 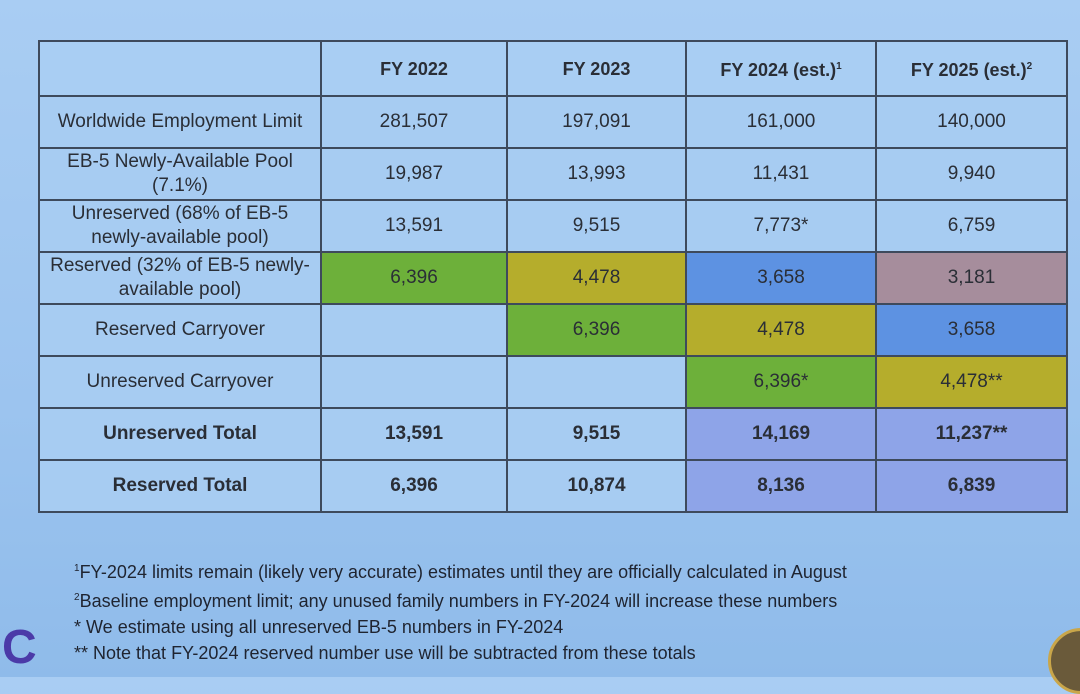 I want to click on table-row: Reserved Carryover 6,396 4,478 3,658, so click(x=553, y=330).